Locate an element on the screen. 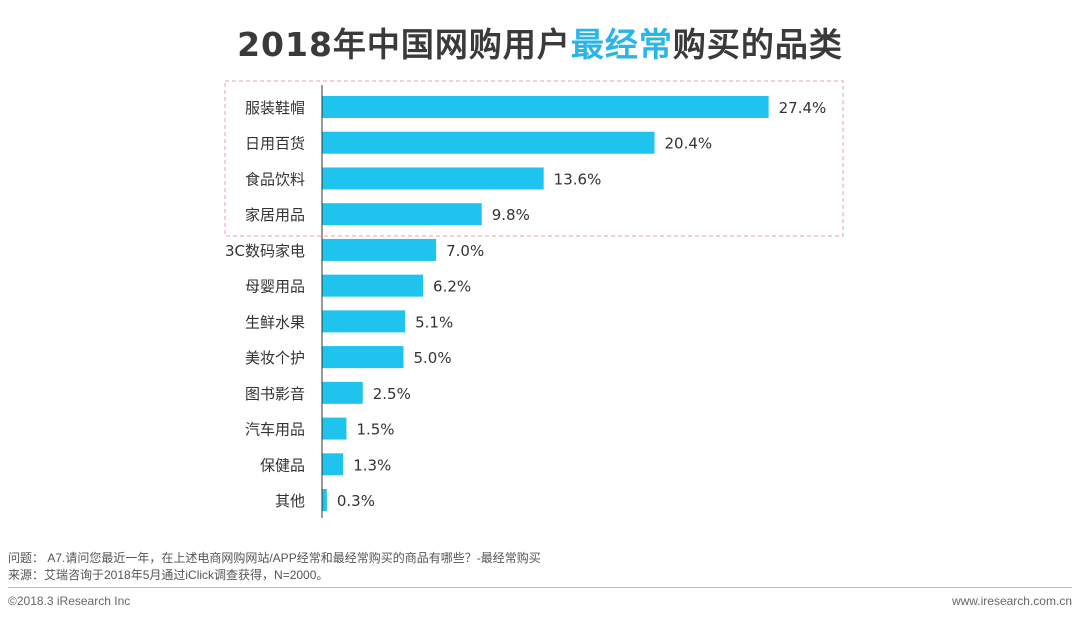 Image resolution: width=1080 pixels, height=617 pixels. data-label: 1.5% is located at coordinates (375, 430).